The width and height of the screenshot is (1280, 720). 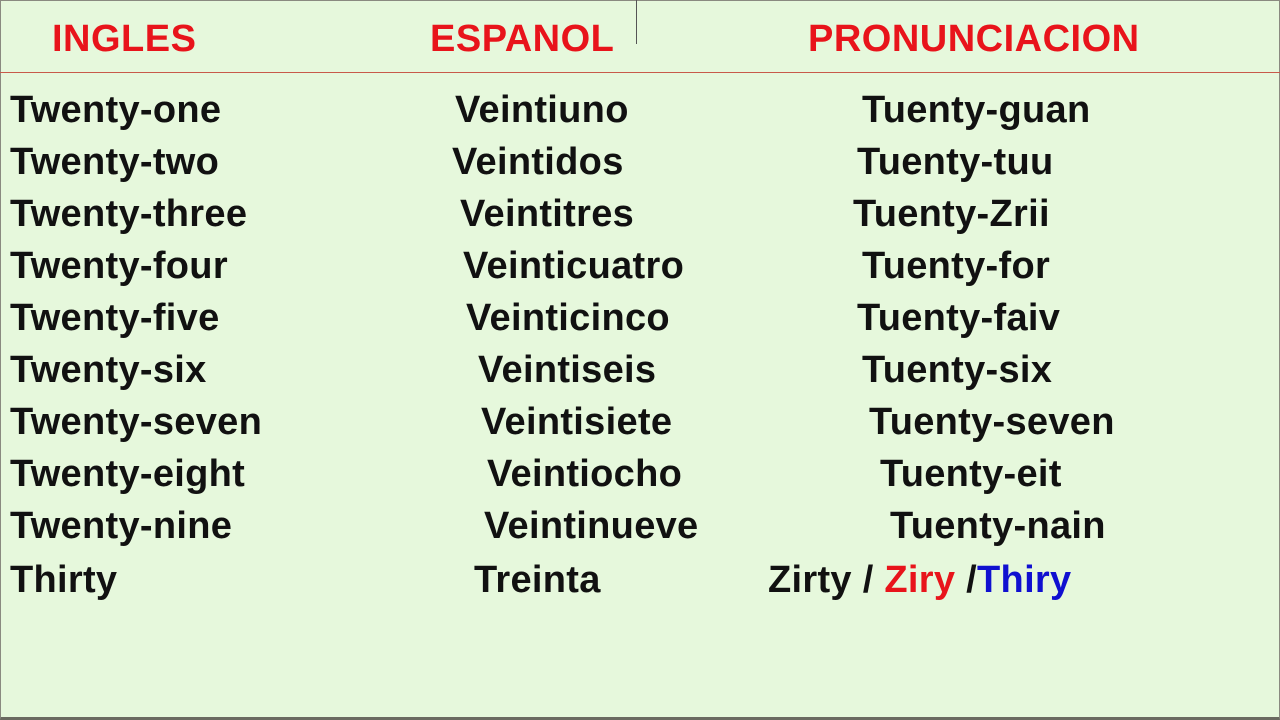 I want to click on english-word: Twenty-eight, so click(x=128, y=474).